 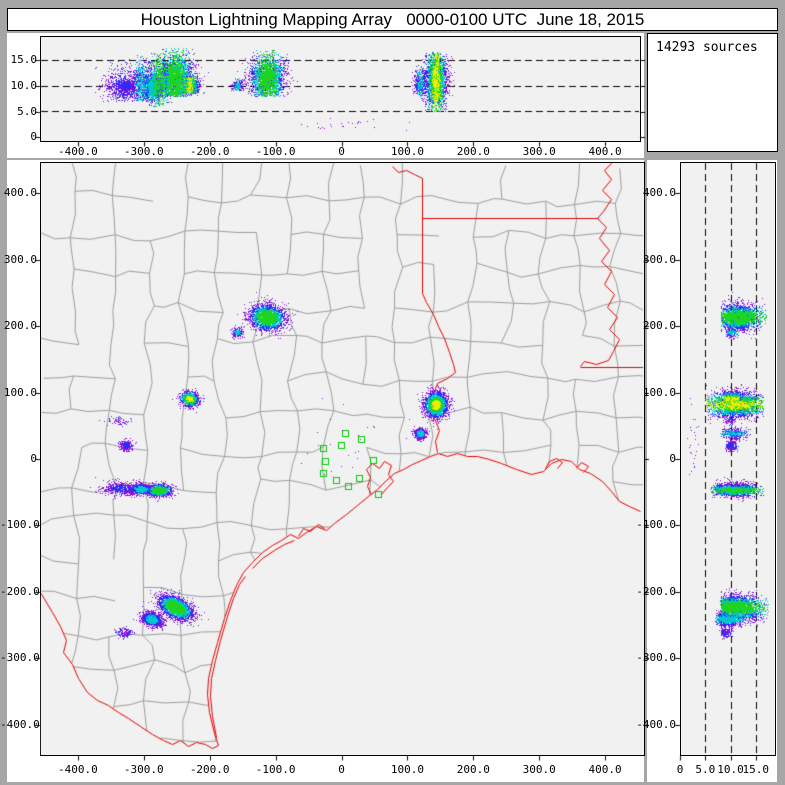 I want to click on source-count-label: 14293 sources, so click(x=707, y=47).